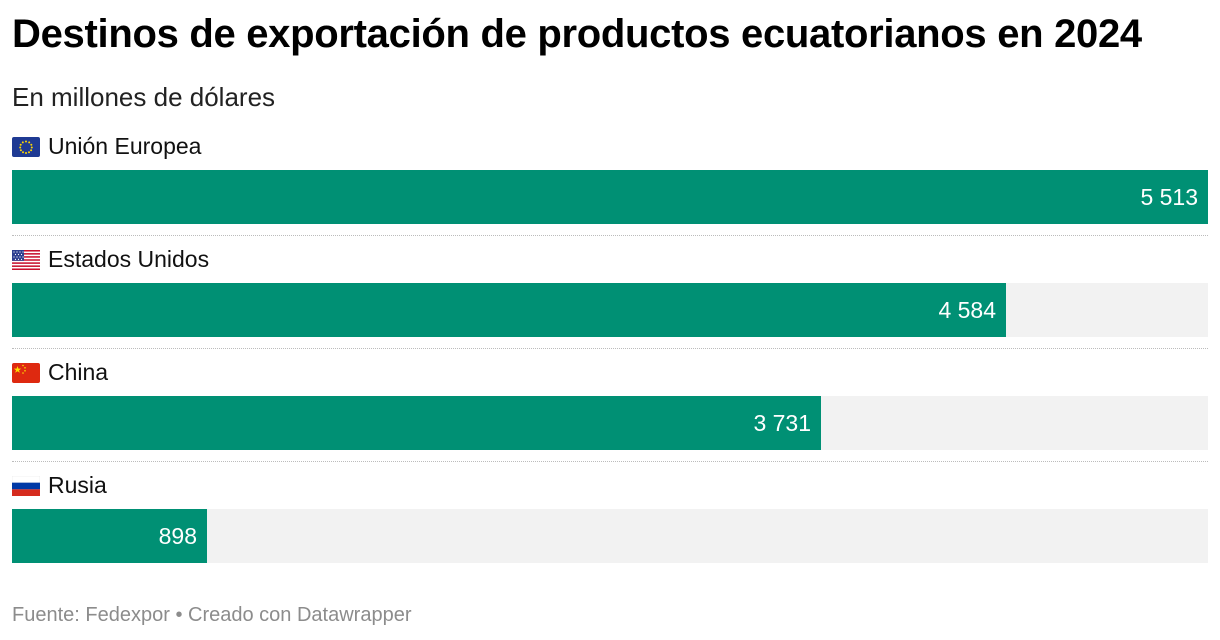  What do you see at coordinates (125, 146) in the screenshot?
I see `category-label: Unión Europea` at bounding box center [125, 146].